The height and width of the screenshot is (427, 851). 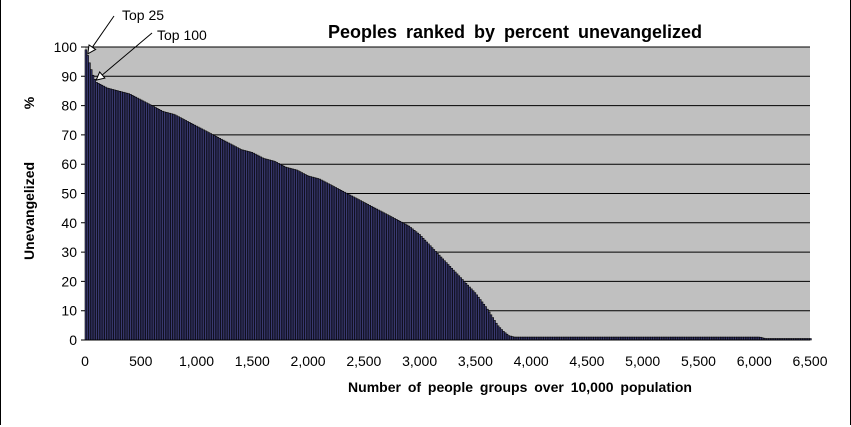 What do you see at coordinates (69, 106) in the screenshot?
I see `y-tick-label: 80` at bounding box center [69, 106].